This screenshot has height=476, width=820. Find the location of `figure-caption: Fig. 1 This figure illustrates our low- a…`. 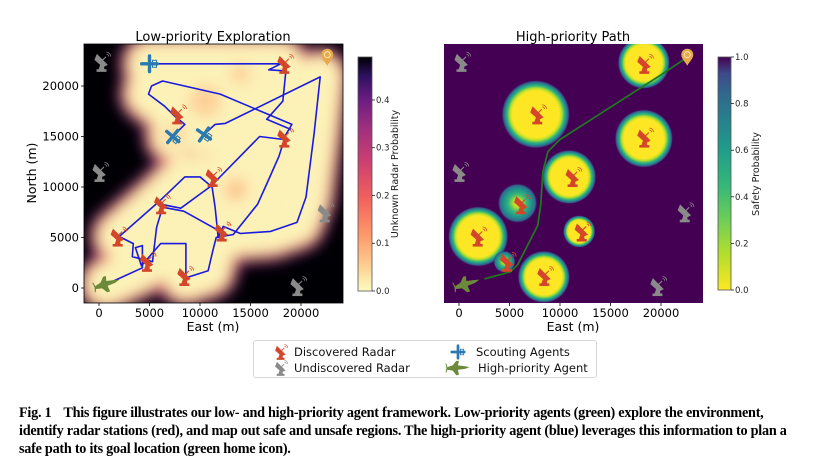

figure-caption: Fig. 1 This figure illustrates our low- a… is located at coordinates (414, 431).